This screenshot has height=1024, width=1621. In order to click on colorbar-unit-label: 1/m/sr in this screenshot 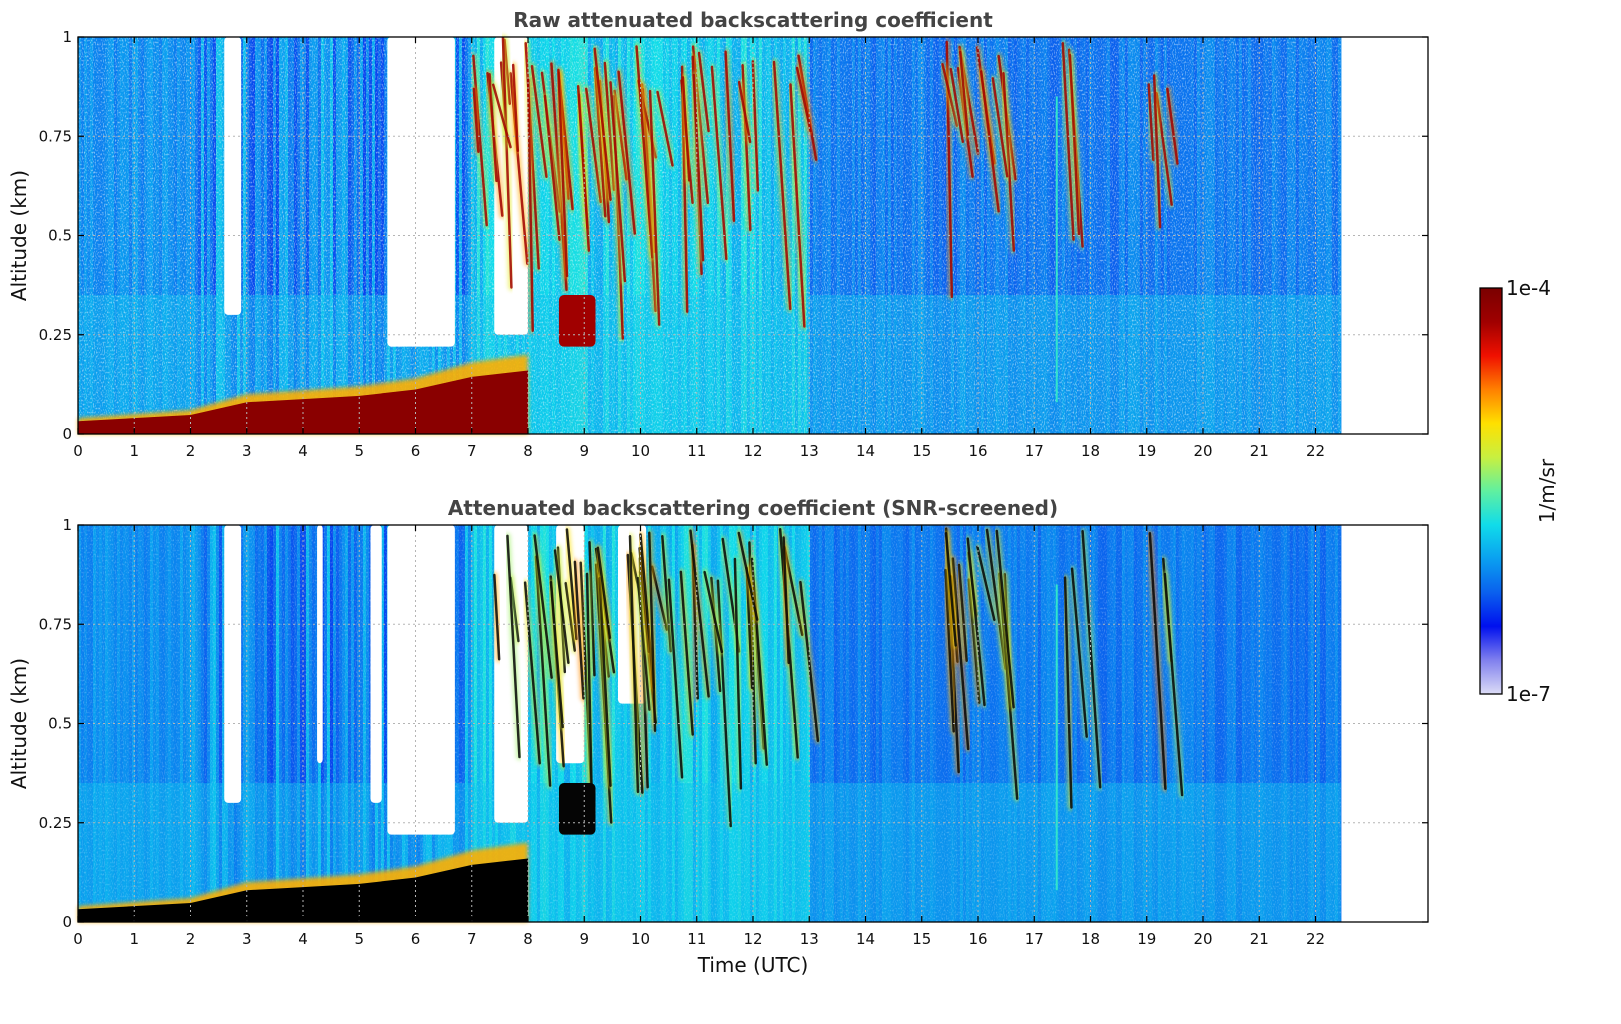, I will do `click(1547, 490)`.